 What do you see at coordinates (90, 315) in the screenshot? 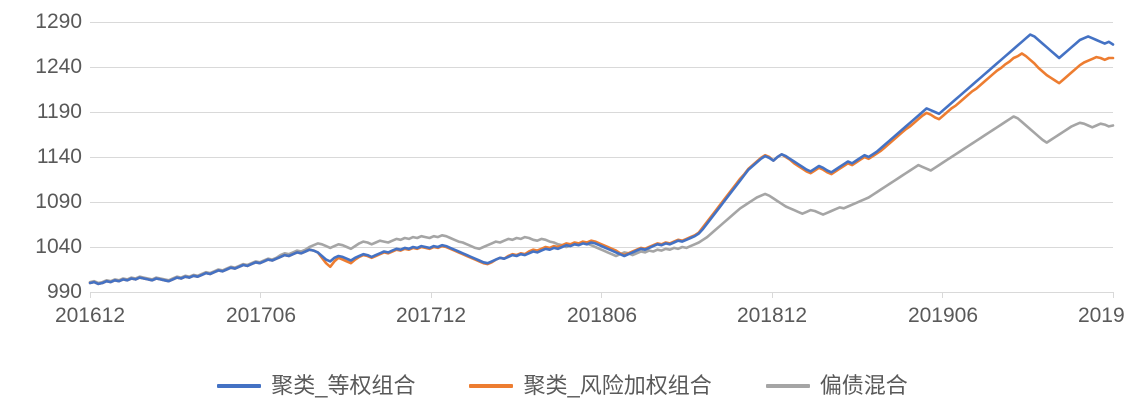
I see `x-tick-label: 201612` at bounding box center [90, 315].